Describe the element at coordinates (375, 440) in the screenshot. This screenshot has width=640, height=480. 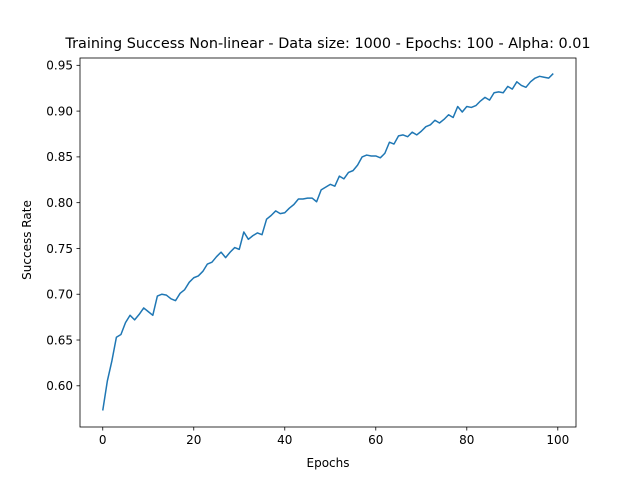
I see `x-tick-label: 60` at that location.